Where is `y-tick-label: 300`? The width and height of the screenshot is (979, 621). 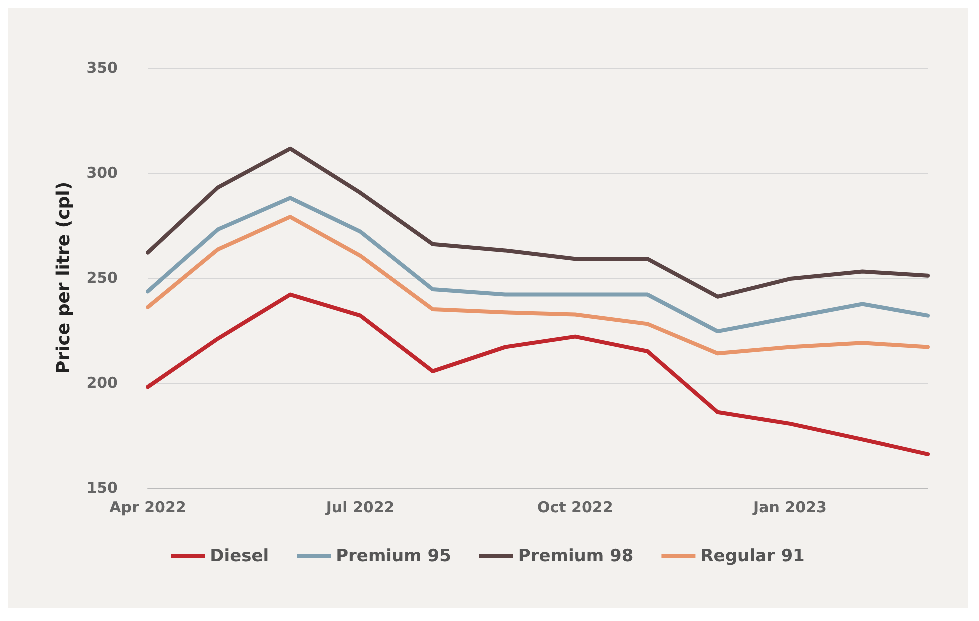
y-tick-label: 300 is located at coordinates (102, 173).